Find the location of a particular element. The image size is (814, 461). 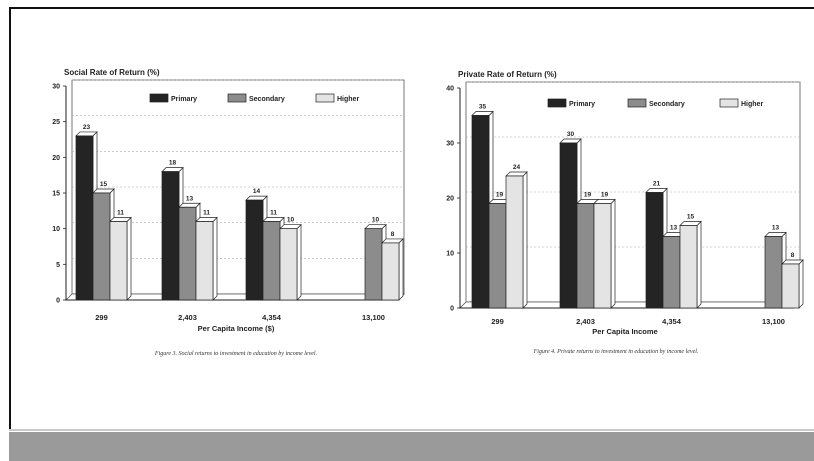

data-label: 14 is located at coordinates (257, 191).